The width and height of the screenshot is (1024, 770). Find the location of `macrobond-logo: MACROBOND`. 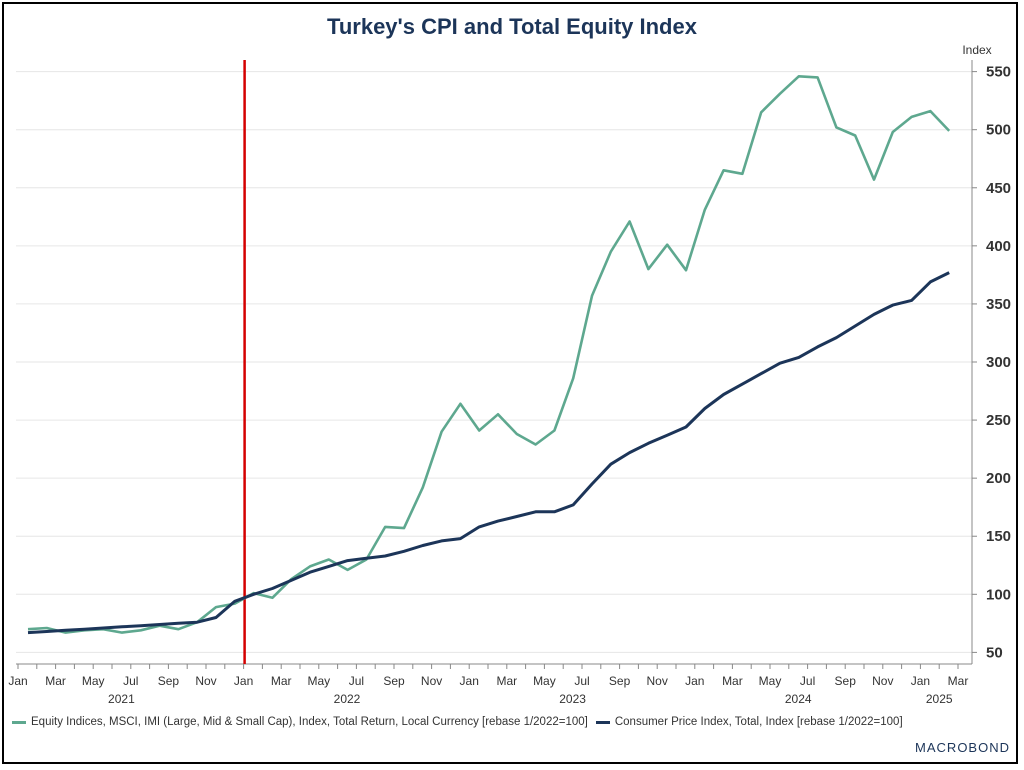

macrobond-logo: MACROBOND is located at coordinates (962, 747).